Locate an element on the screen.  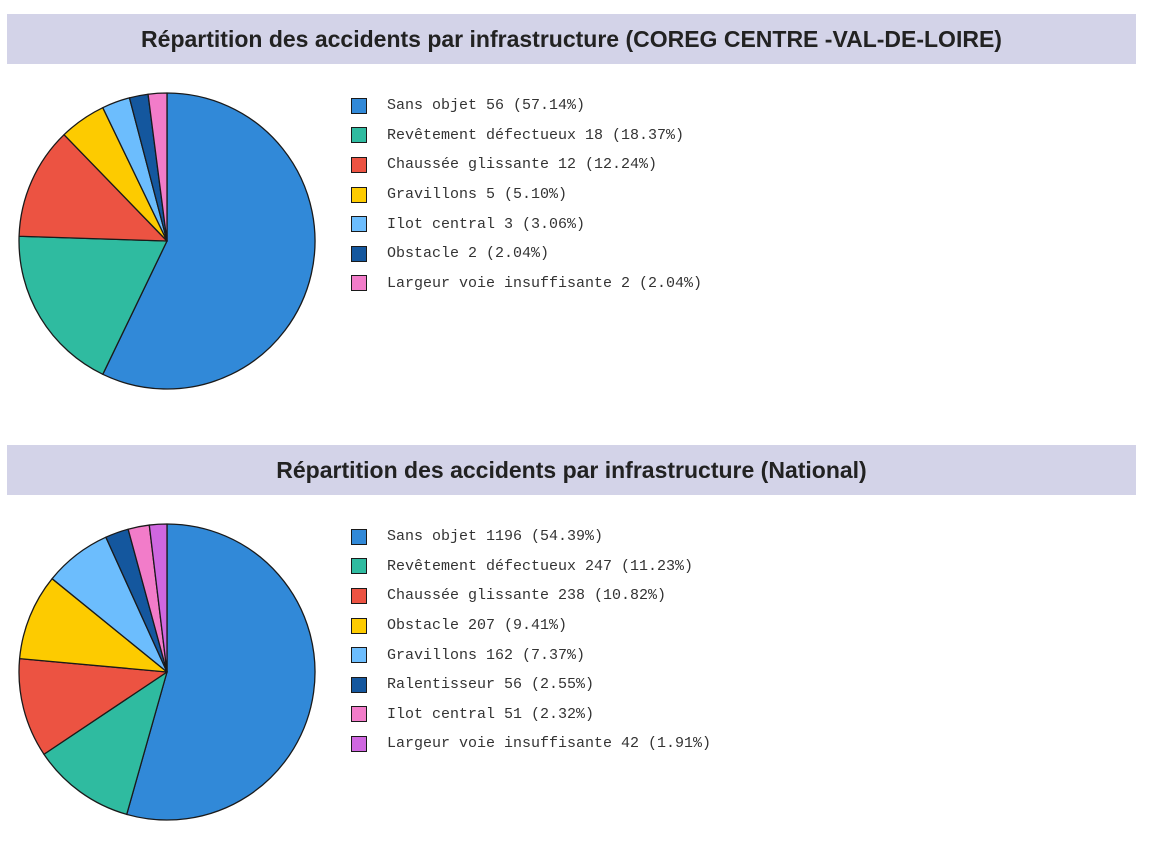
pie-slice-obstacle is located at coordinates (93, 625).